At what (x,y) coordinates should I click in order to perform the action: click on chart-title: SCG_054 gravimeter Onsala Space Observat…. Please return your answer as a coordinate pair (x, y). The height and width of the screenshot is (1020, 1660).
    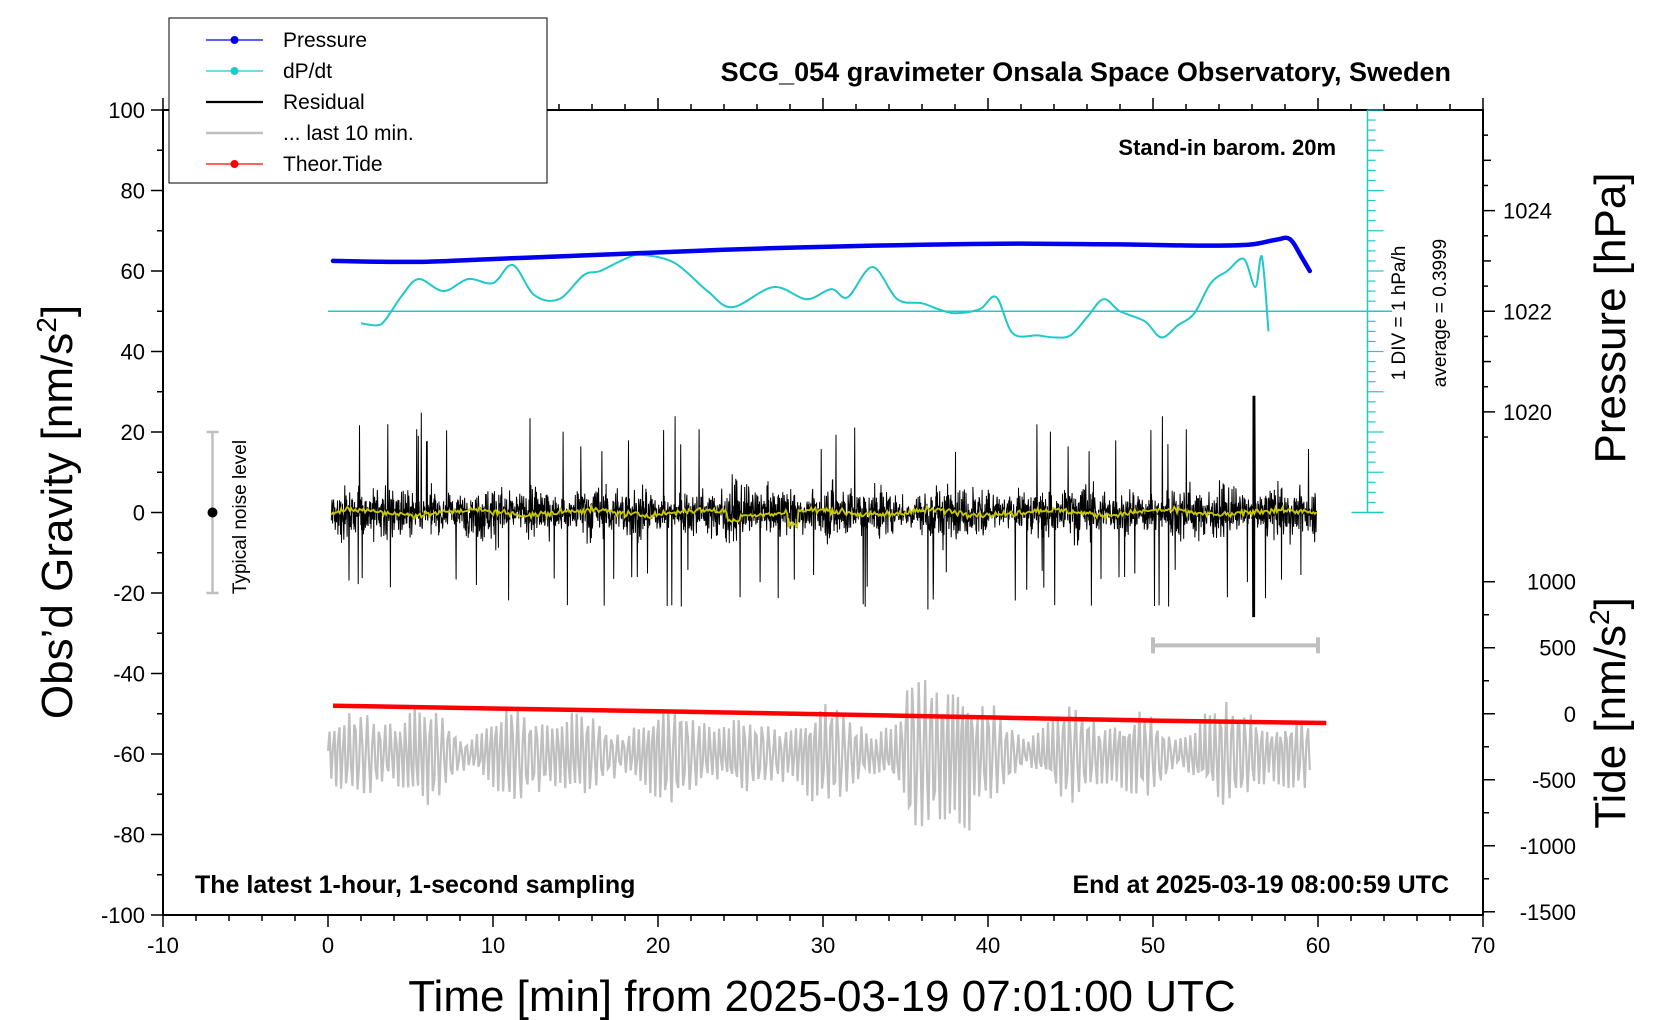
    Looking at the image, I should click on (1086, 72).